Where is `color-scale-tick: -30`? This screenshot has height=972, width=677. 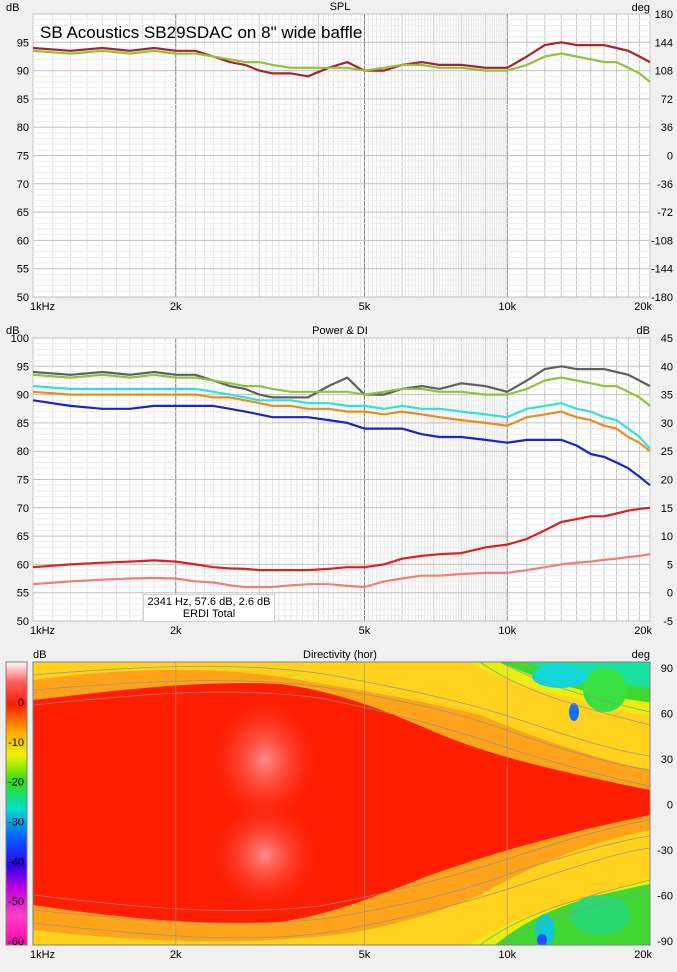 color-scale-tick: -30 is located at coordinates (16, 823).